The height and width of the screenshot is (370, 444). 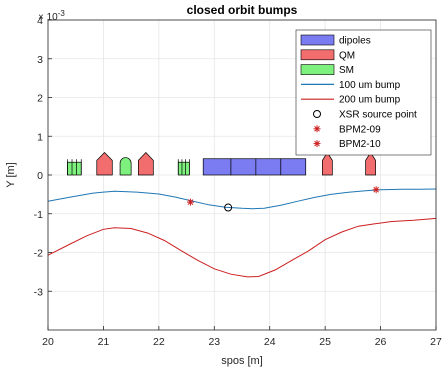 I want to click on chart-title: closed orbit bumps, so click(x=242, y=10).